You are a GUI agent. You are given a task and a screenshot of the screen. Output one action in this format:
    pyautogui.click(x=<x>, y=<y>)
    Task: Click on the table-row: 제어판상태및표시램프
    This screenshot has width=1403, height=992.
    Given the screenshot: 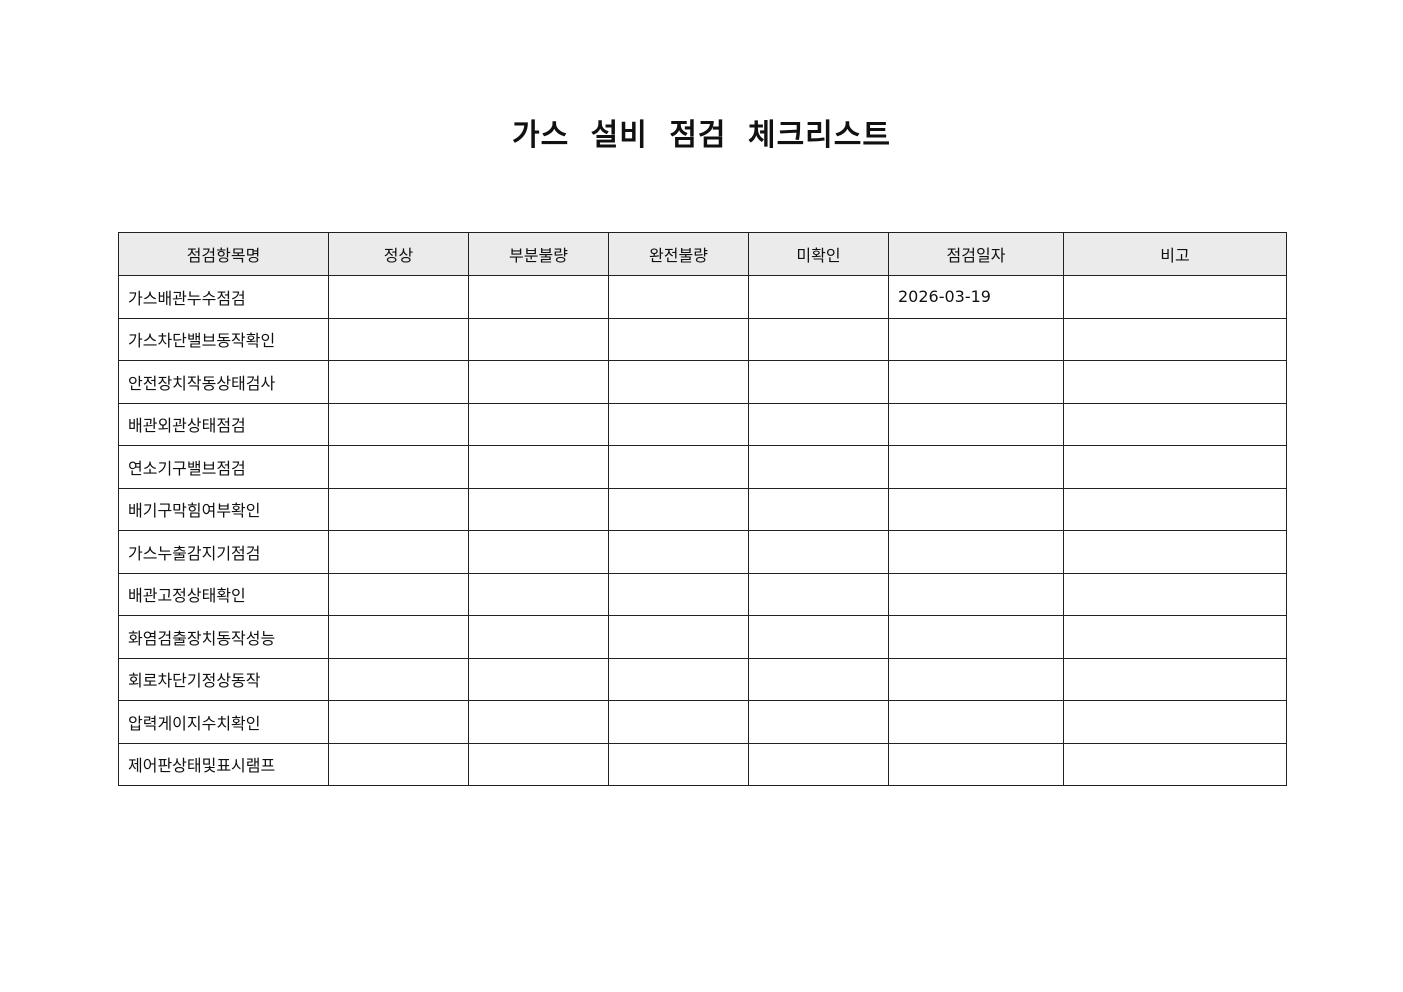 What is the action you would take?
    pyautogui.click(x=702, y=764)
    